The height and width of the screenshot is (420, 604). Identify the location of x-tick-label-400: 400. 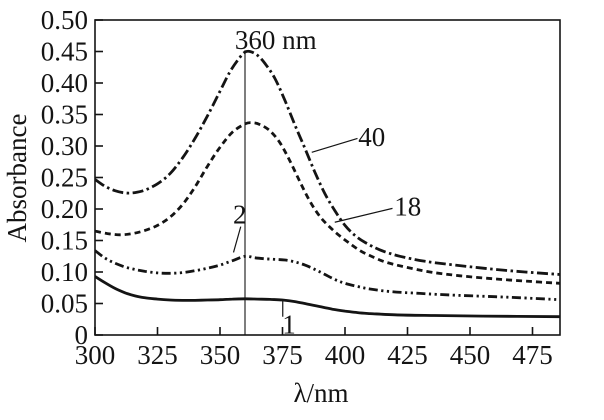
(345, 355).